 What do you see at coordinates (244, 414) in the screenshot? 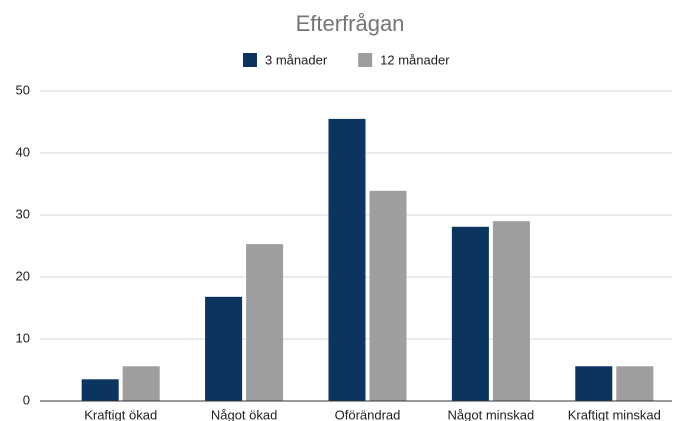
I see `x-tick-label: Något ökad` at bounding box center [244, 414].